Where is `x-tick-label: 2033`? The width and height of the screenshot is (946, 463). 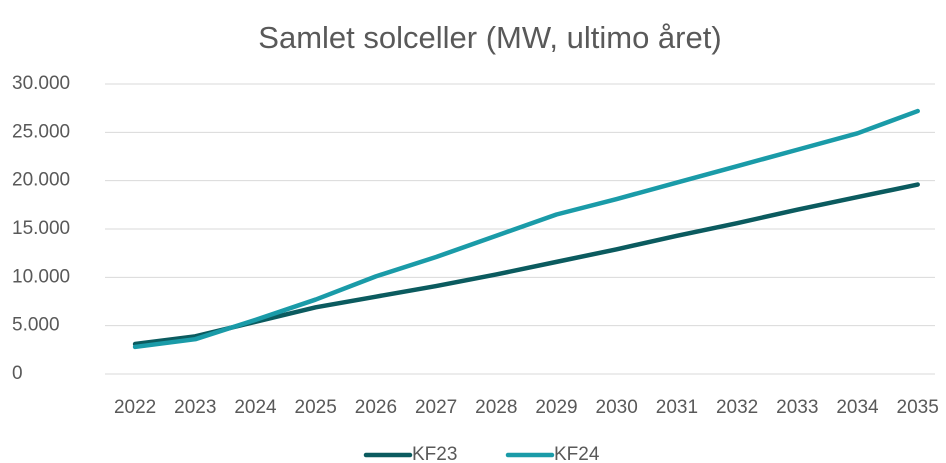 x-tick-label: 2033 is located at coordinates (797, 407).